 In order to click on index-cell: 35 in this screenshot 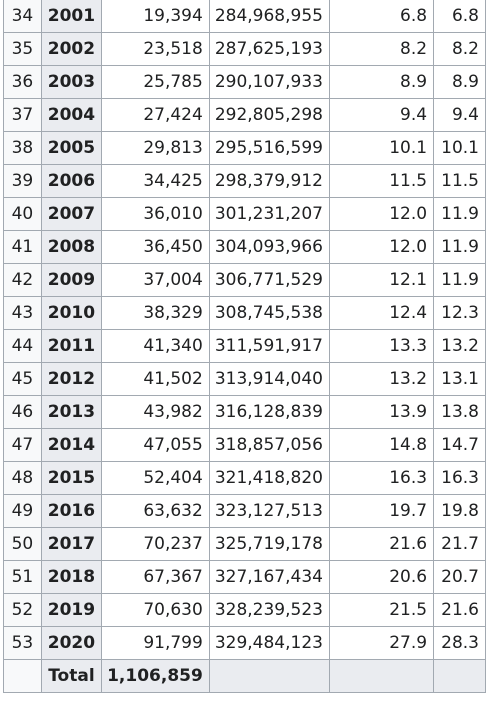, I will do `click(22, 49)`.